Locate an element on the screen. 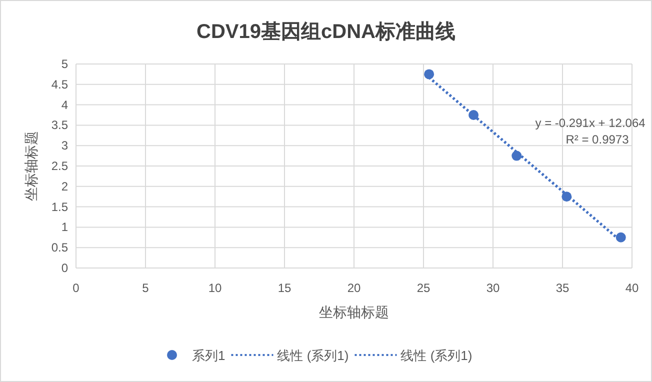 This screenshot has width=652, height=382. y-tick-label: 2 is located at coordinates (64, 186).